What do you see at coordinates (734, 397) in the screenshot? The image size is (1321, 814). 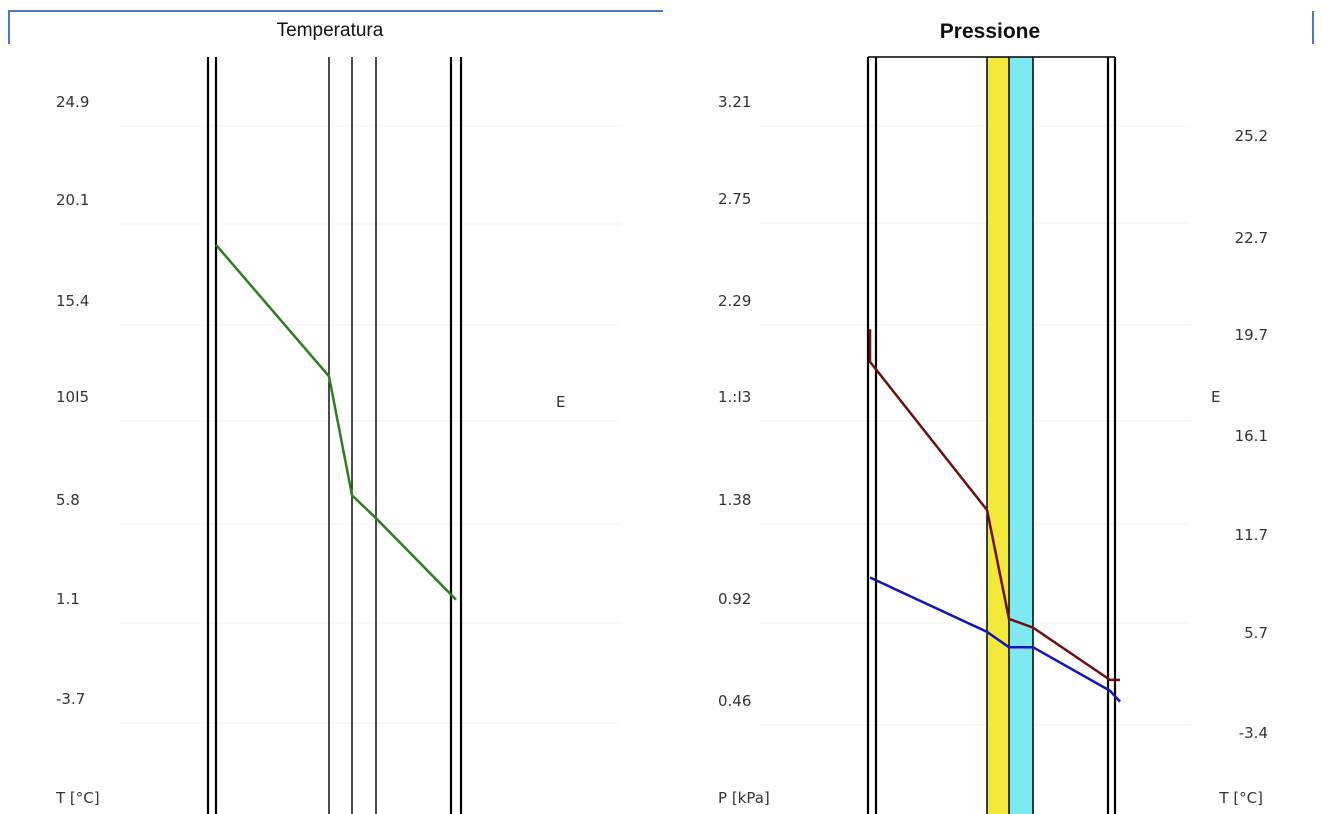 I see `y-tick-label-left: 1.:I3` at bounding box center [734, 397].